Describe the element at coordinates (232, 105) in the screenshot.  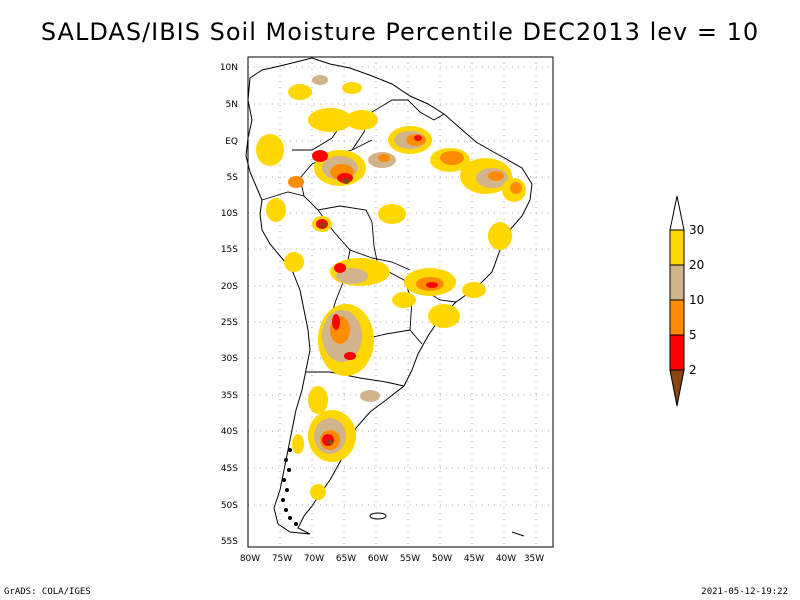
I see `lat-label: 5N` at that location.